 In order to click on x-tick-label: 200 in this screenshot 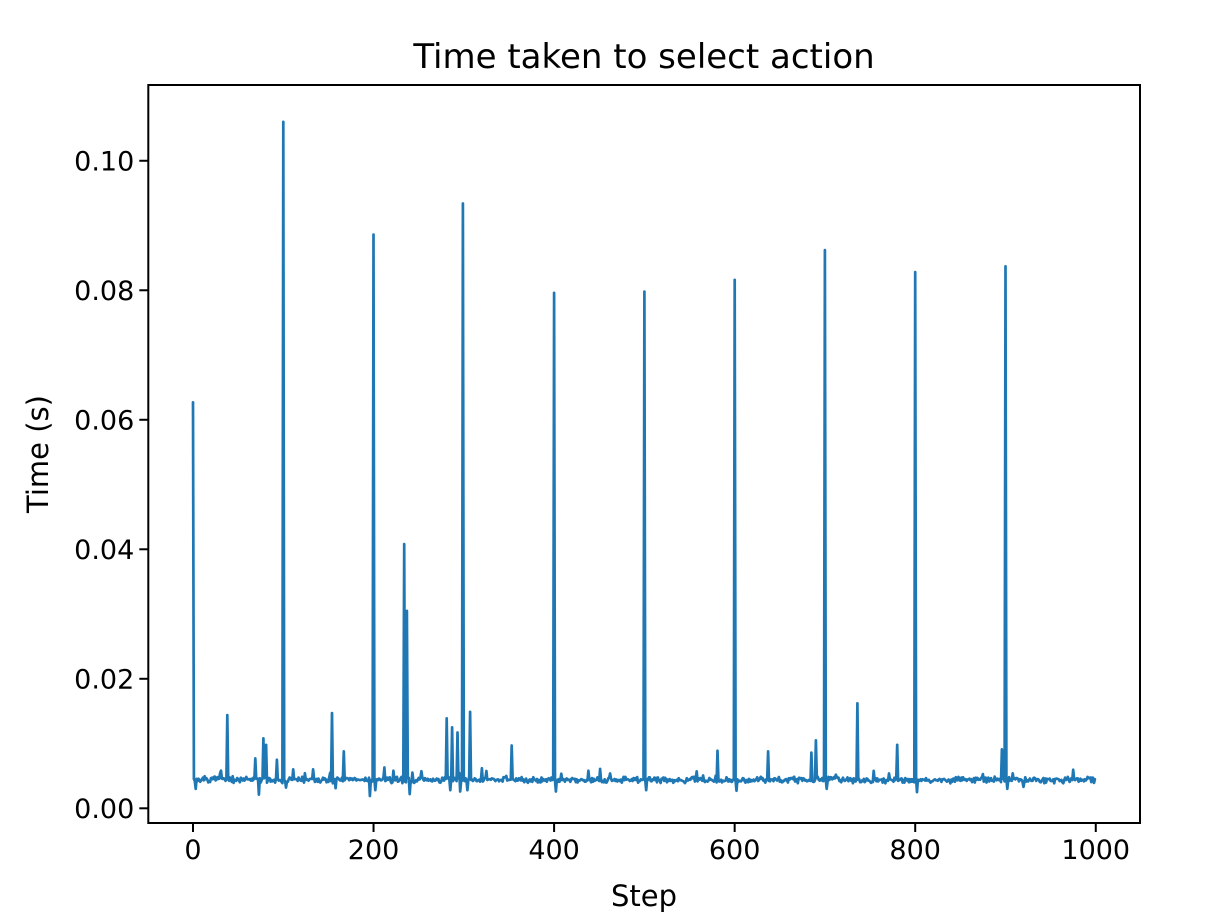, I will do `click(374, 850)`.